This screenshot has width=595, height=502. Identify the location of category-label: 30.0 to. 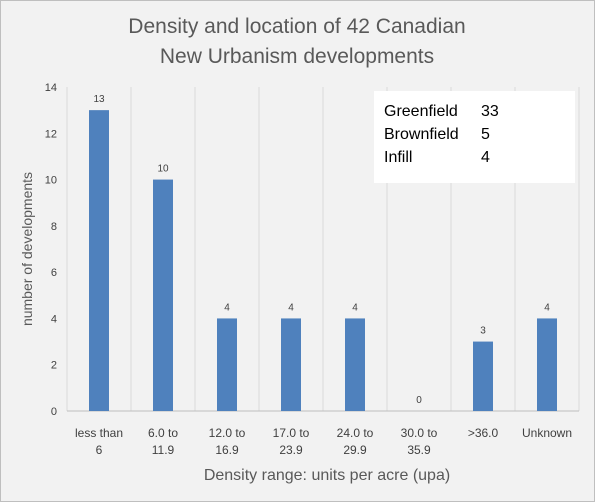
(419, 433).